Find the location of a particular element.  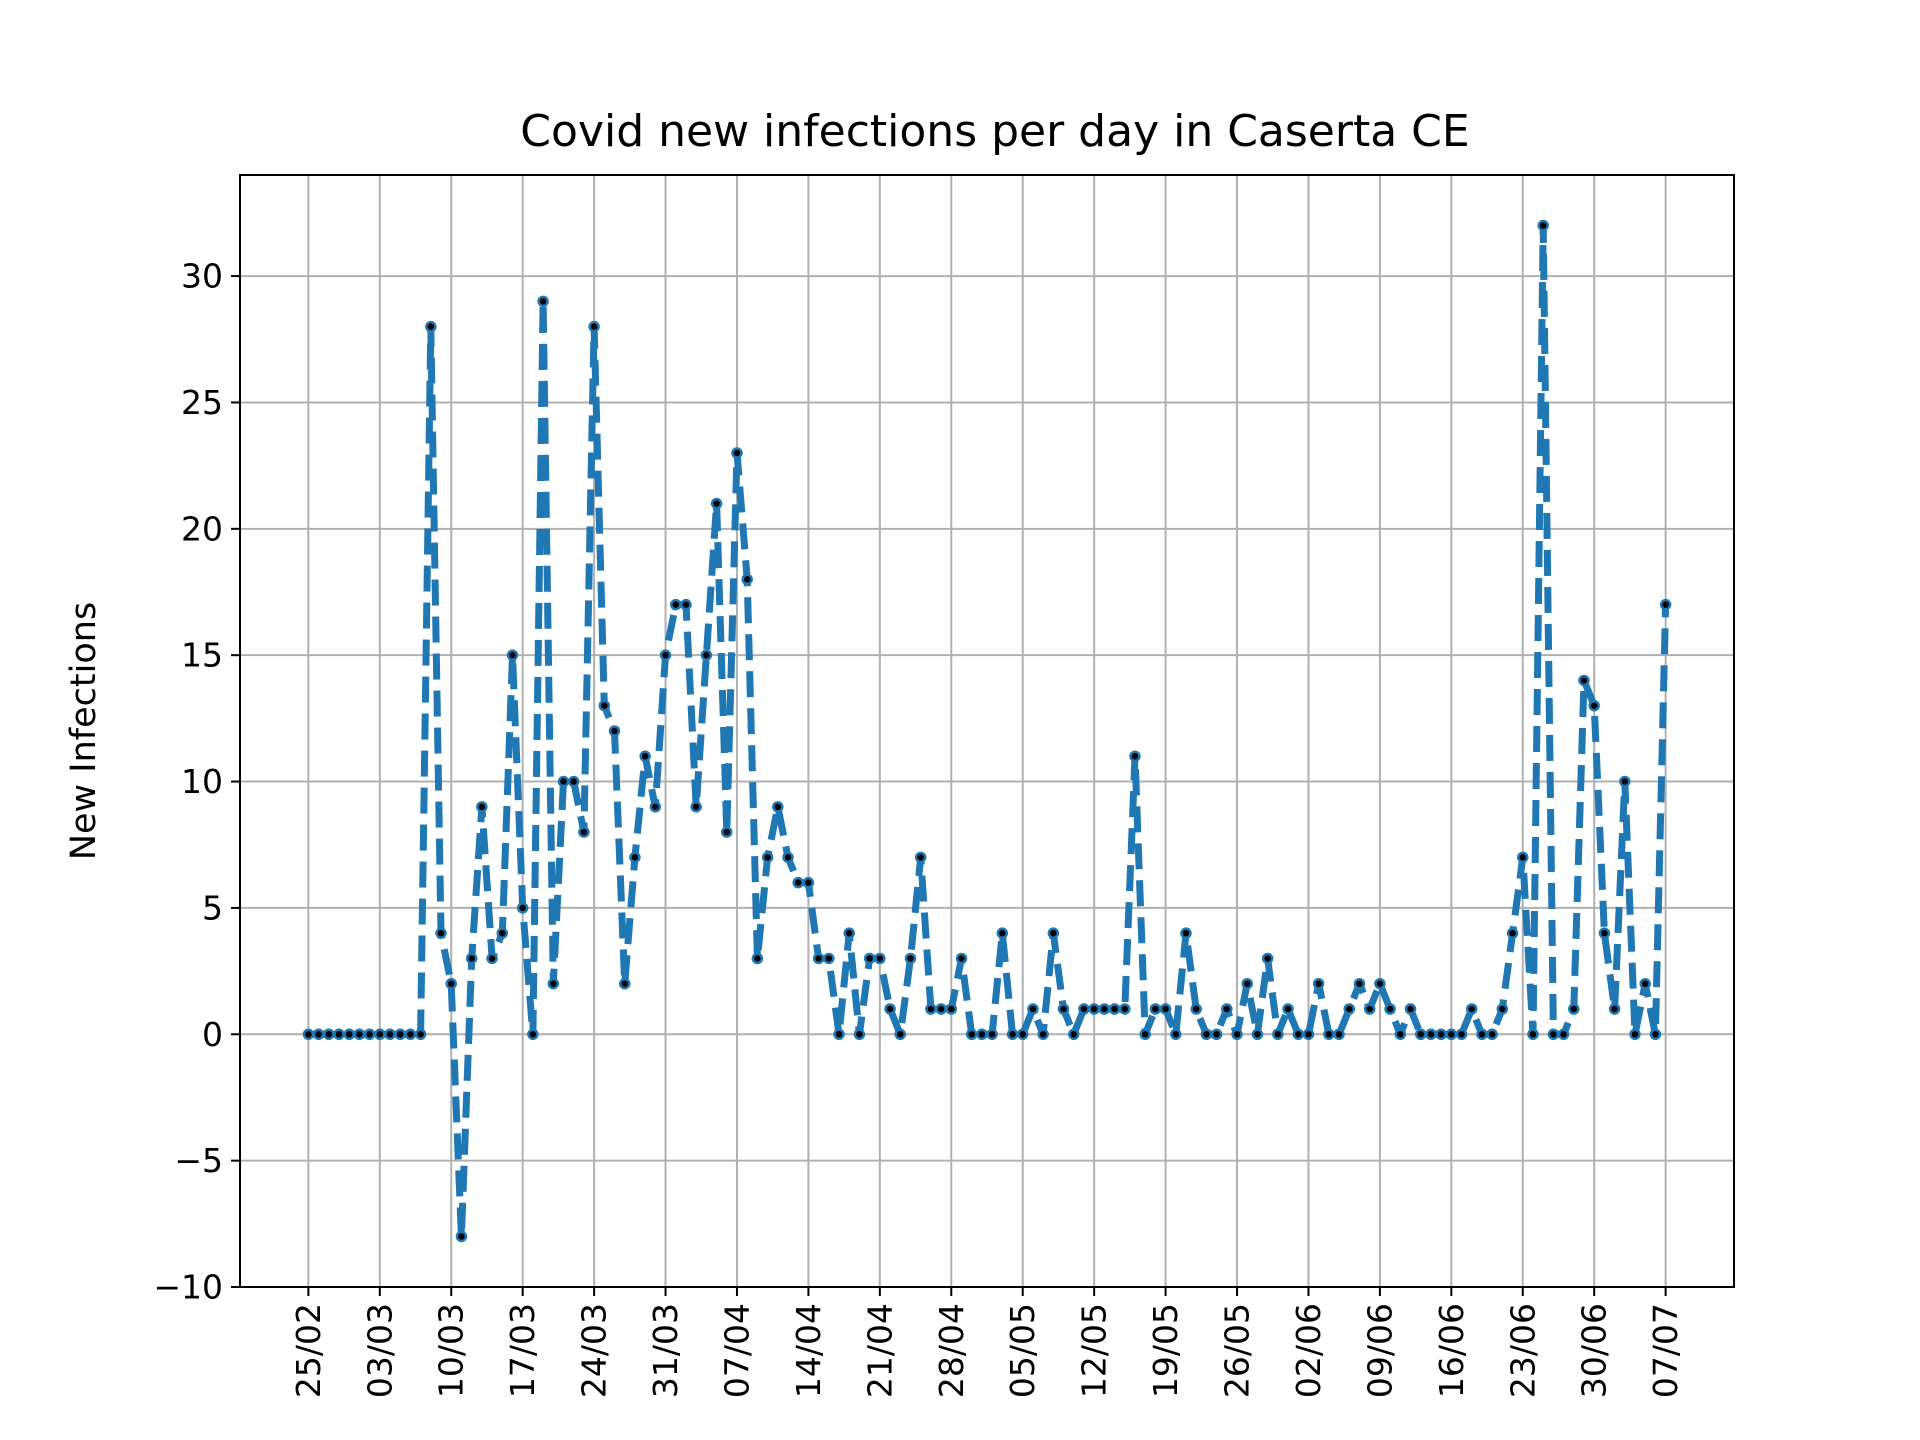

y-tick-label: 30 is located at coordinates (202, 276).